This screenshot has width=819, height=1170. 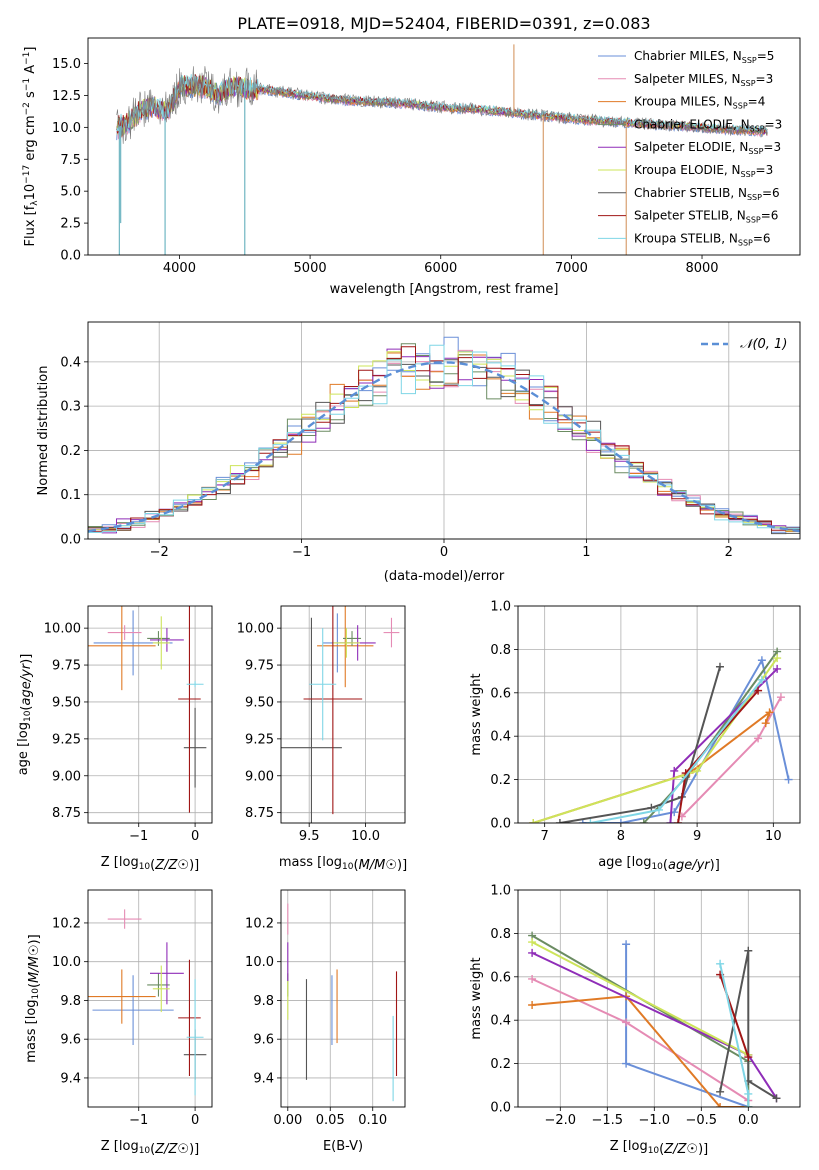 What do you see at coordinates (43, 431) in the screenshot?
I see `y-axis-label: Normed distribution` at bounding box center [43, 431].